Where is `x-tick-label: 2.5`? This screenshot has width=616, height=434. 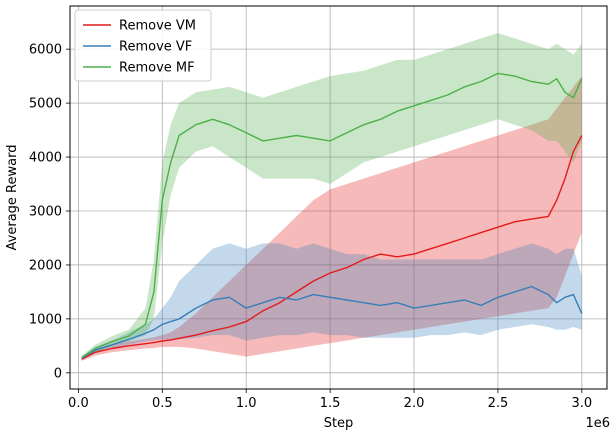
x-tick-label: 2.5 is located at coordinates (498, 403).